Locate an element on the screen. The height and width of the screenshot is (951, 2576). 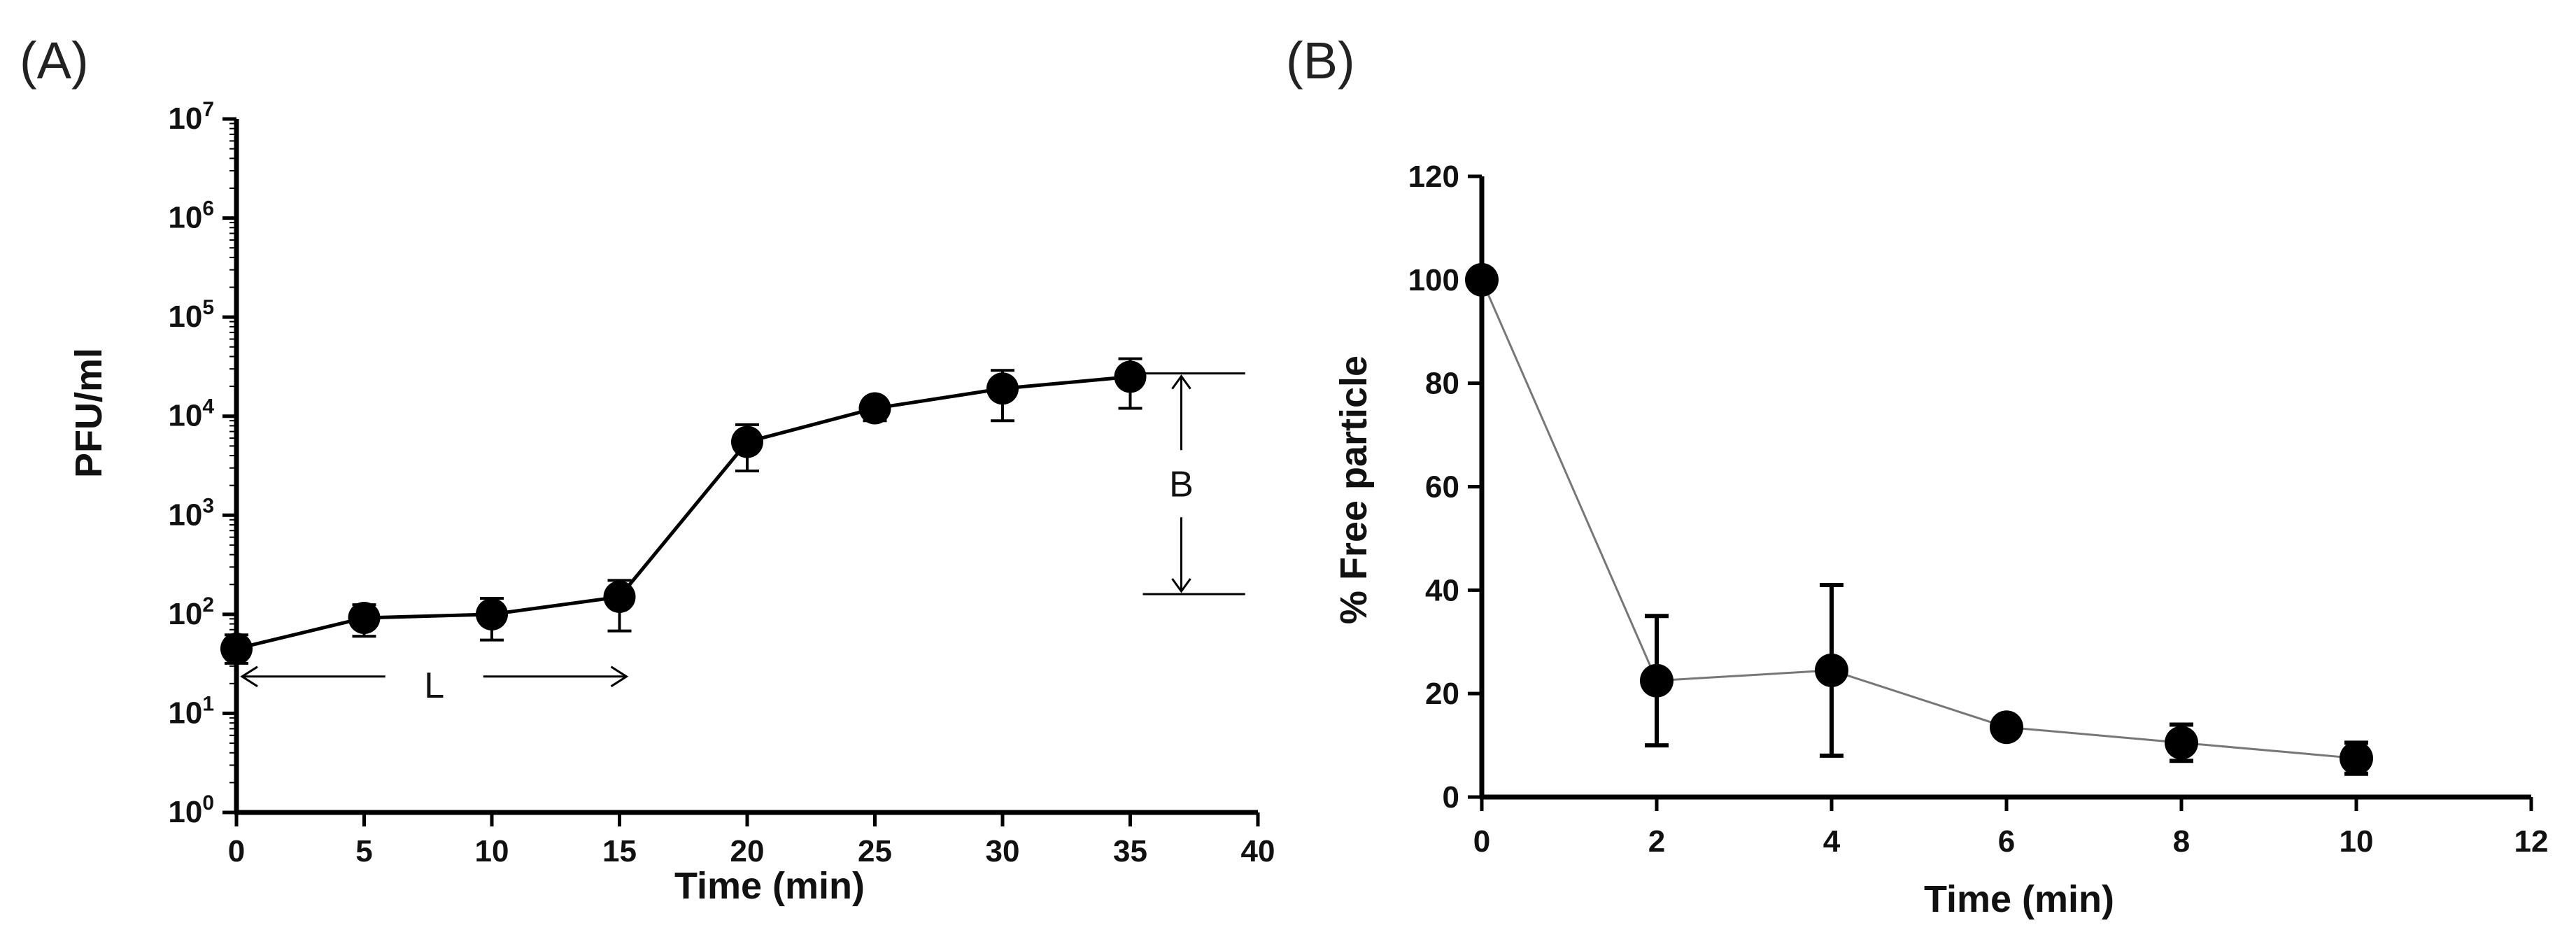
panel-b-x-axis-title: Time (min) is located at coordinates (2019, 899).